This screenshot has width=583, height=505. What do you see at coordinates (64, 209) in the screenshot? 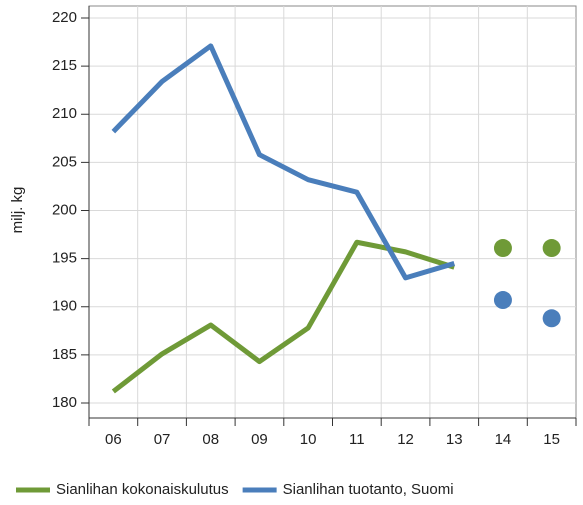
I see `y-tick-label: 200` at bounding box center [64, 209].